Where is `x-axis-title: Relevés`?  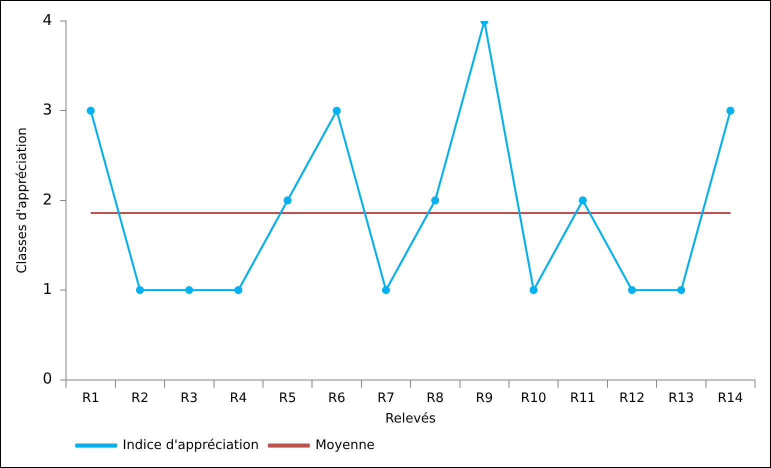 x-axis-title: Relevés is located at coordinates (410, 419).